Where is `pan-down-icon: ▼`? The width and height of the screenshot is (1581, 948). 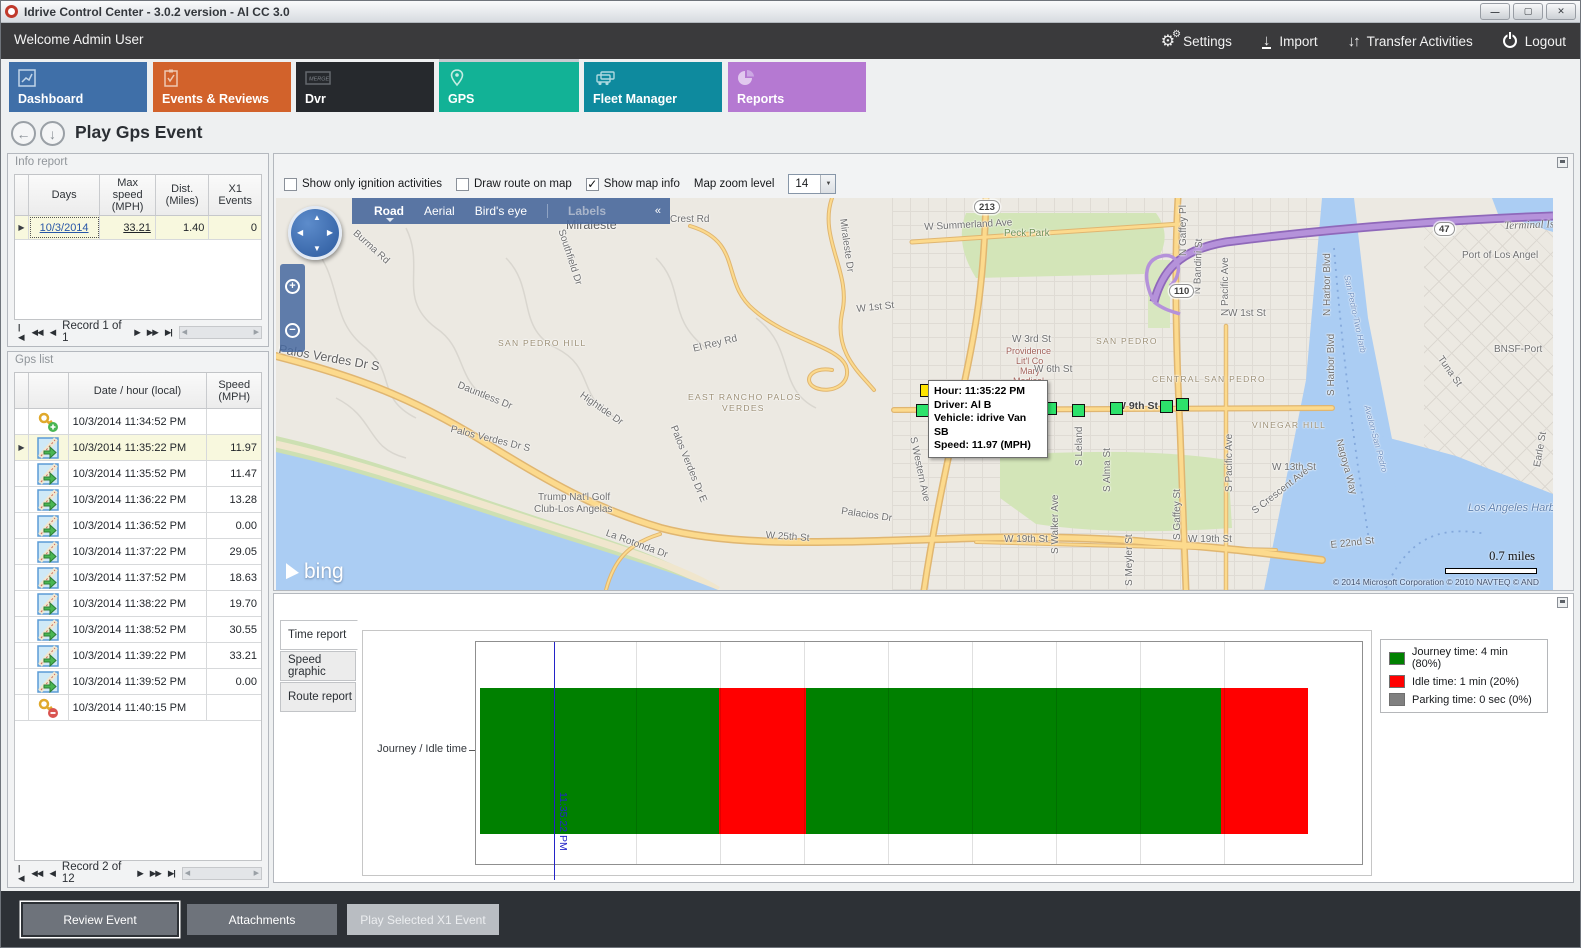 pan-down-icon: ▼ is located at coordinates (317, 248).